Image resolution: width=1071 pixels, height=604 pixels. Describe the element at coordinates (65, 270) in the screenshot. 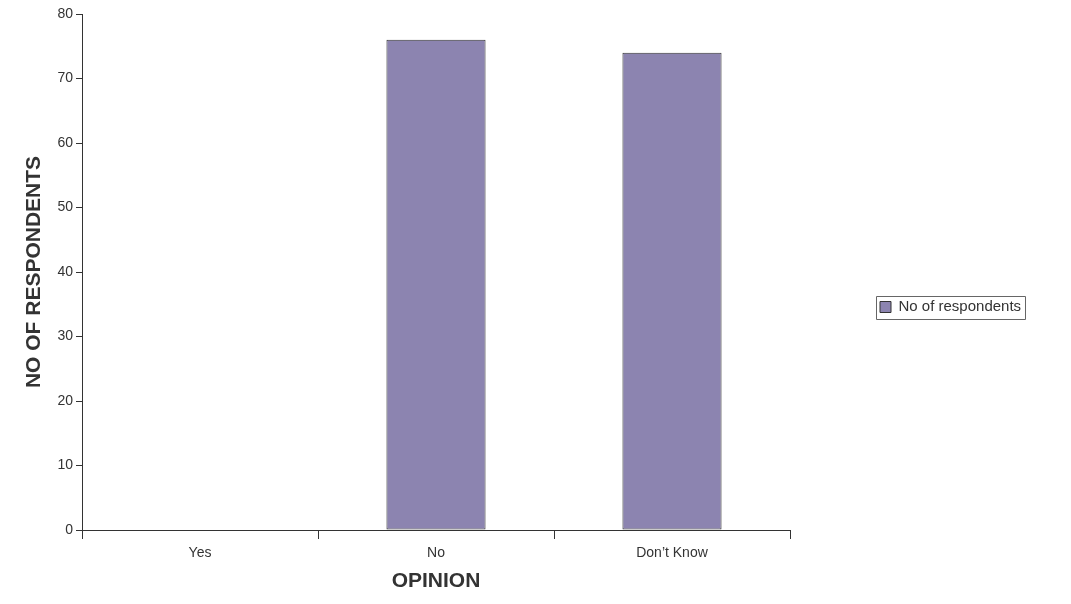

I see `y-tick-label: 40` at that location.